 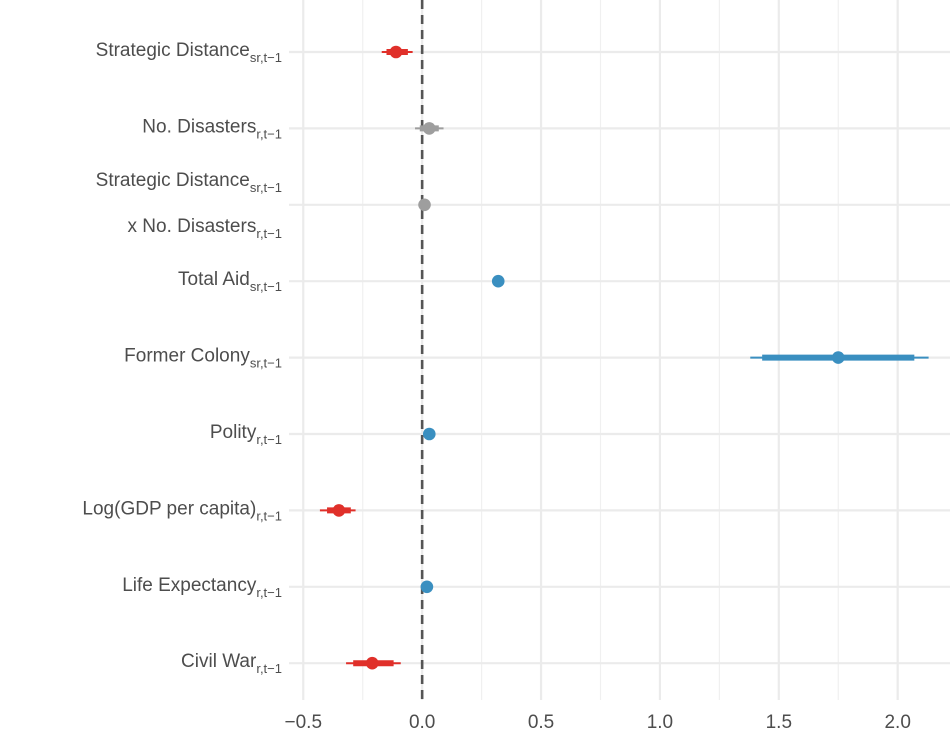 I want to click on category-label-text: Civil War, so click(x=219, y=661).